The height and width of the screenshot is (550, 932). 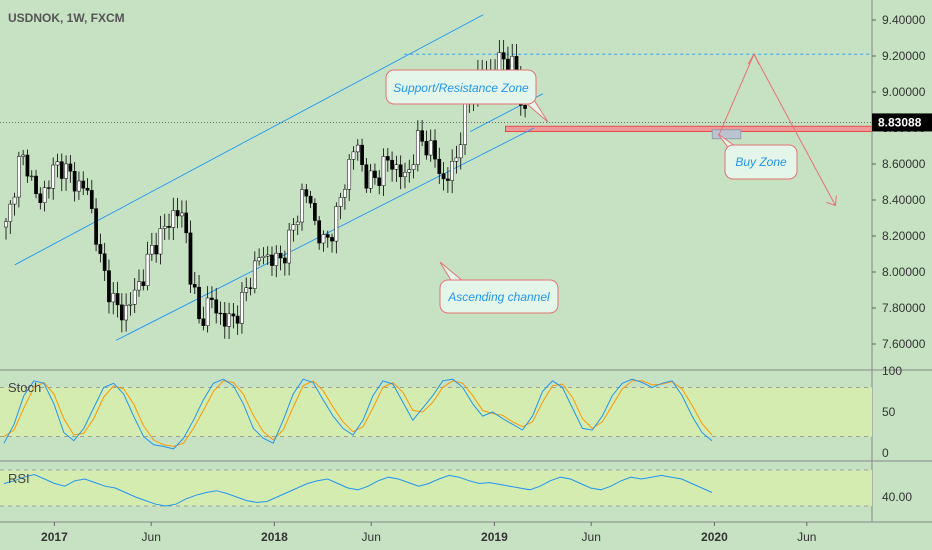 I want to click on time-axis: 2017 Jun 2018 Jun 2019 Jun 2020 Jun, so click(x=428, y=533).